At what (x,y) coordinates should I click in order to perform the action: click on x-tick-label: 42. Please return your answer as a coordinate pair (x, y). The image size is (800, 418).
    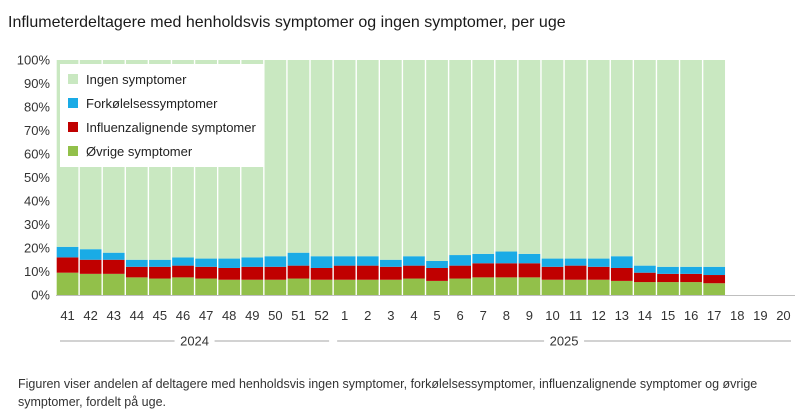
    Looking at the image, I should click on (90, 315).